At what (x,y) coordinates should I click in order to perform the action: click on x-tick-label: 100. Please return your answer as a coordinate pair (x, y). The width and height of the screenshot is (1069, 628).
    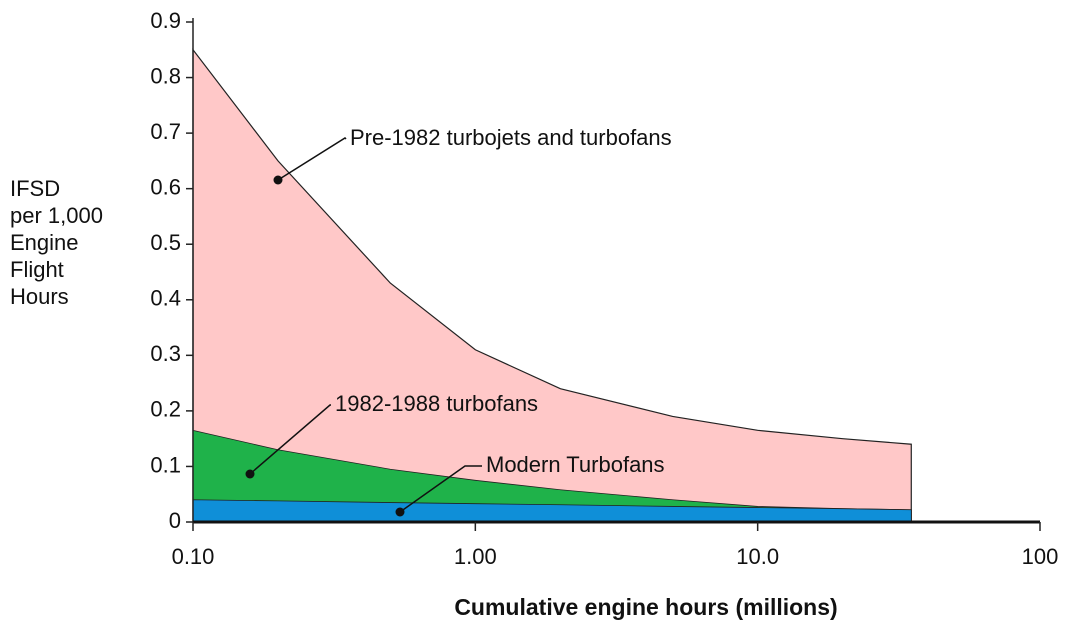
    Looking at the image, I should click on (1040, 556).